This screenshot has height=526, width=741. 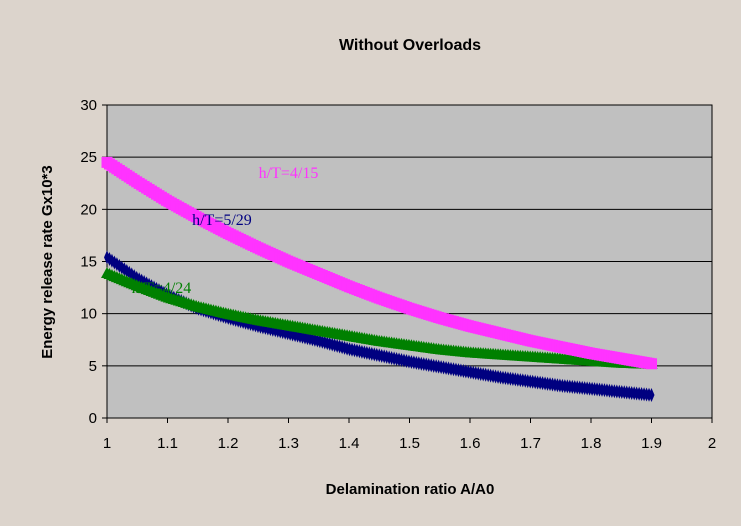 I want to click on series-labels: h/T=4/15 h/T=5/29 h/T=4/24, so click(x=225, y=231).